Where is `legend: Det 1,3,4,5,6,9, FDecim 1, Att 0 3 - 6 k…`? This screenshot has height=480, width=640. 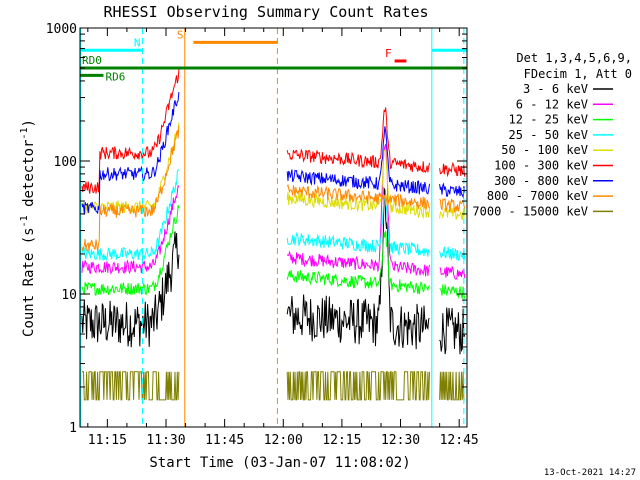
legend: Det 1,3,4,5,6,9, FDecim 1, Att 0 3 - 6 k… is located at coordinates (552, 134).